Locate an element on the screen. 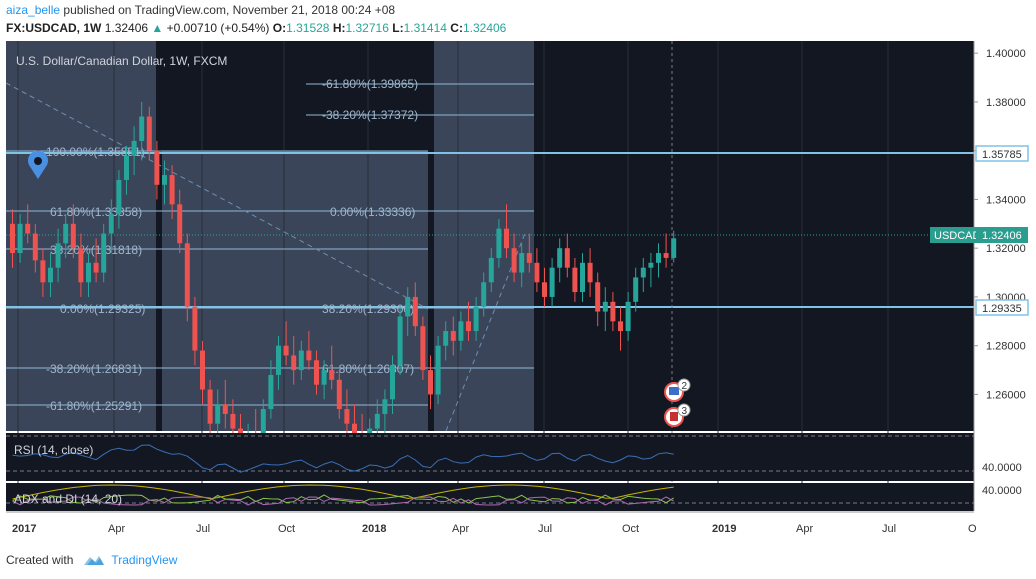 The image size is (1036, 579). pin-icon is located at coordinates (37, 164).